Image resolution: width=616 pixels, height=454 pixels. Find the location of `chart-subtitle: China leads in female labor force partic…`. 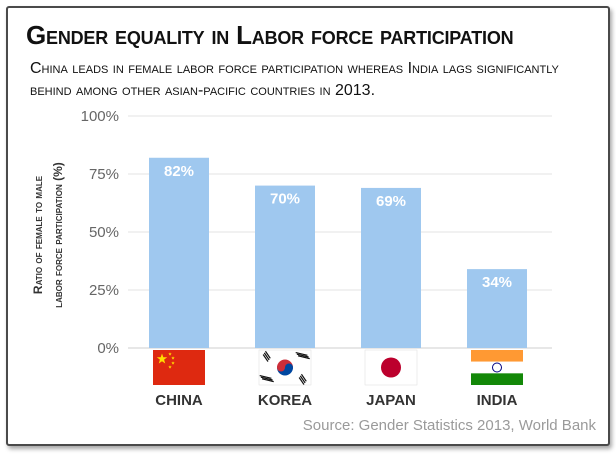

chart-subtitle: China leads in female labor force partic… is located at coordinates (294, 79).